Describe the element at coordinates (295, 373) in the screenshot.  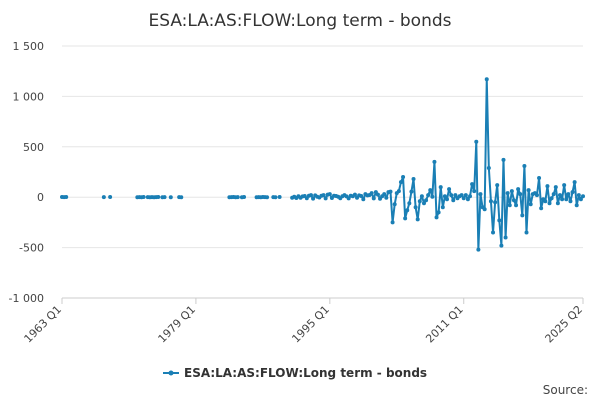
I see `legend: ESA:LA:AS:FLOW:Long term - bonds` at that location.